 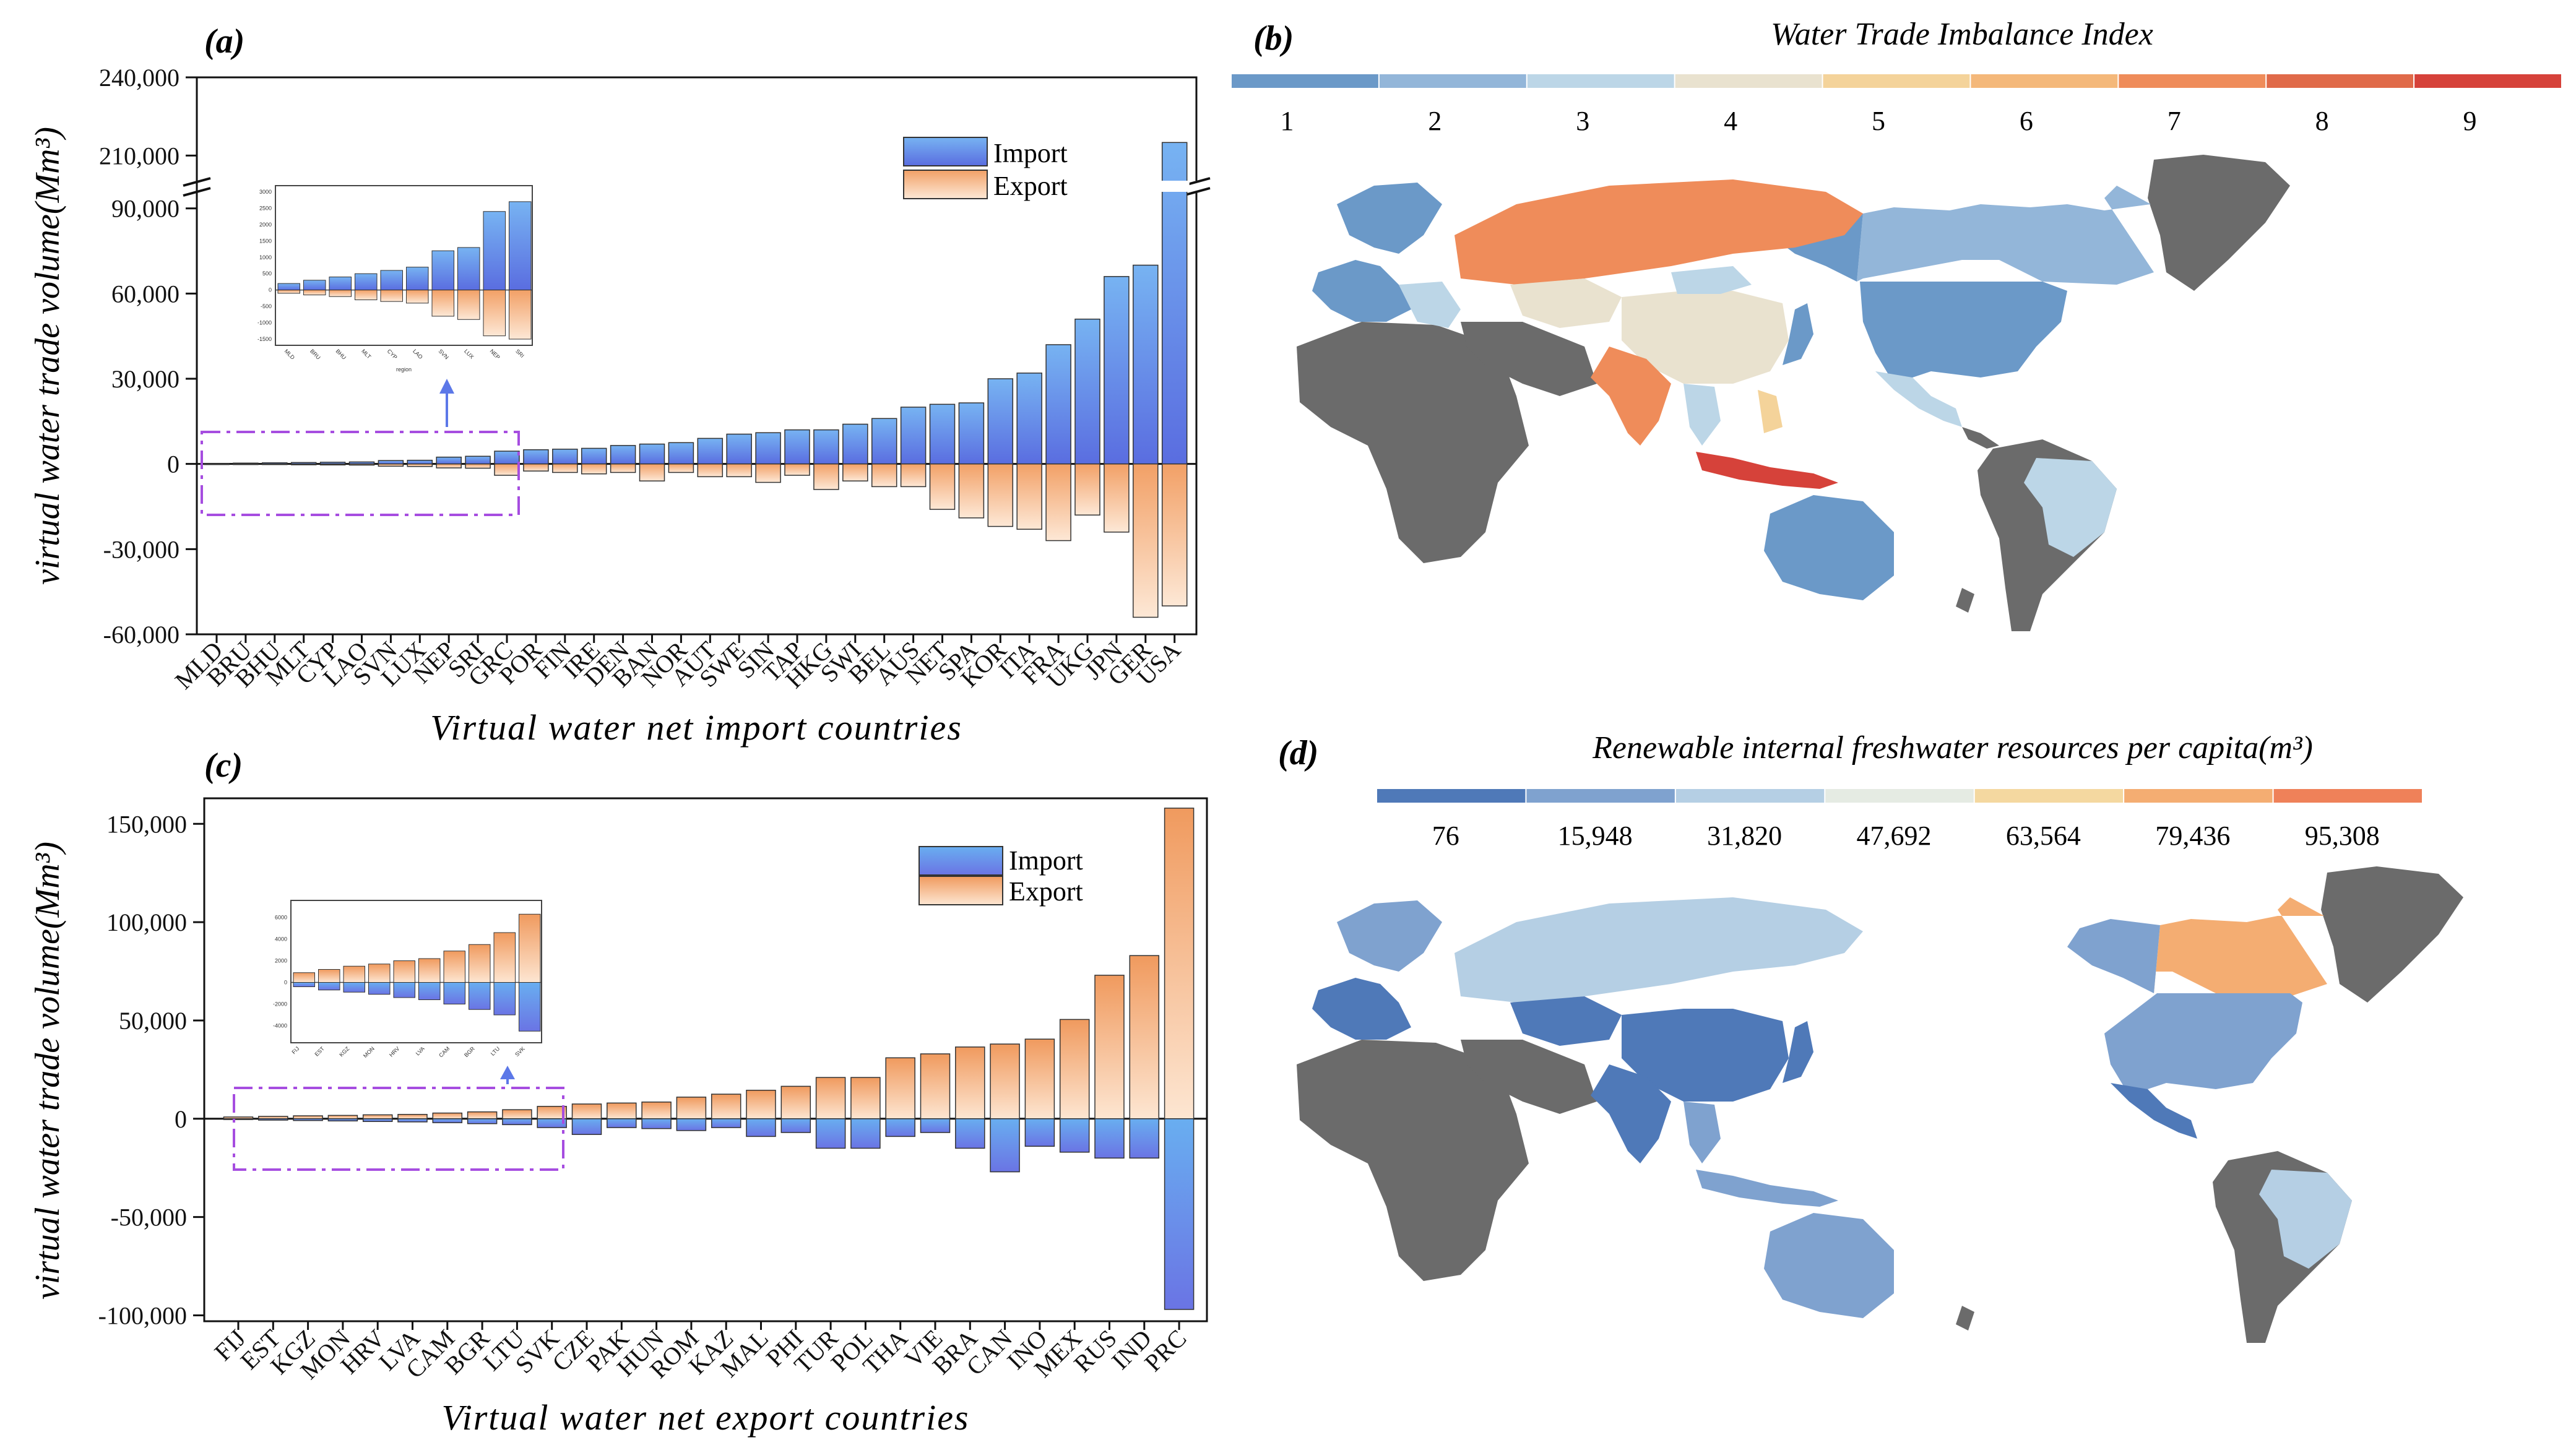 What do you see at coordinates (391, 463) in the screenshot?
I see `bar-import-SVN` at bounding box center [391, 463].